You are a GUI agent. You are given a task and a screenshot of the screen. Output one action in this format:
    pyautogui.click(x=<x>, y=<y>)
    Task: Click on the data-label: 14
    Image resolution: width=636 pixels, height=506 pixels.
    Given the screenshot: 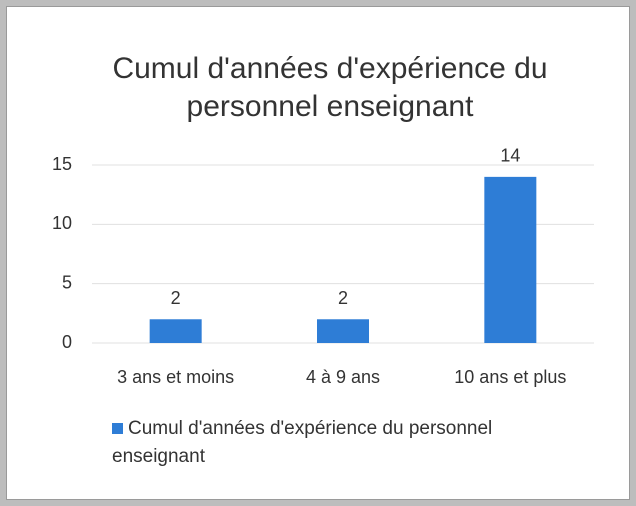 What is the action you would take?
    pyautogui.click(x=510, y=156)
    